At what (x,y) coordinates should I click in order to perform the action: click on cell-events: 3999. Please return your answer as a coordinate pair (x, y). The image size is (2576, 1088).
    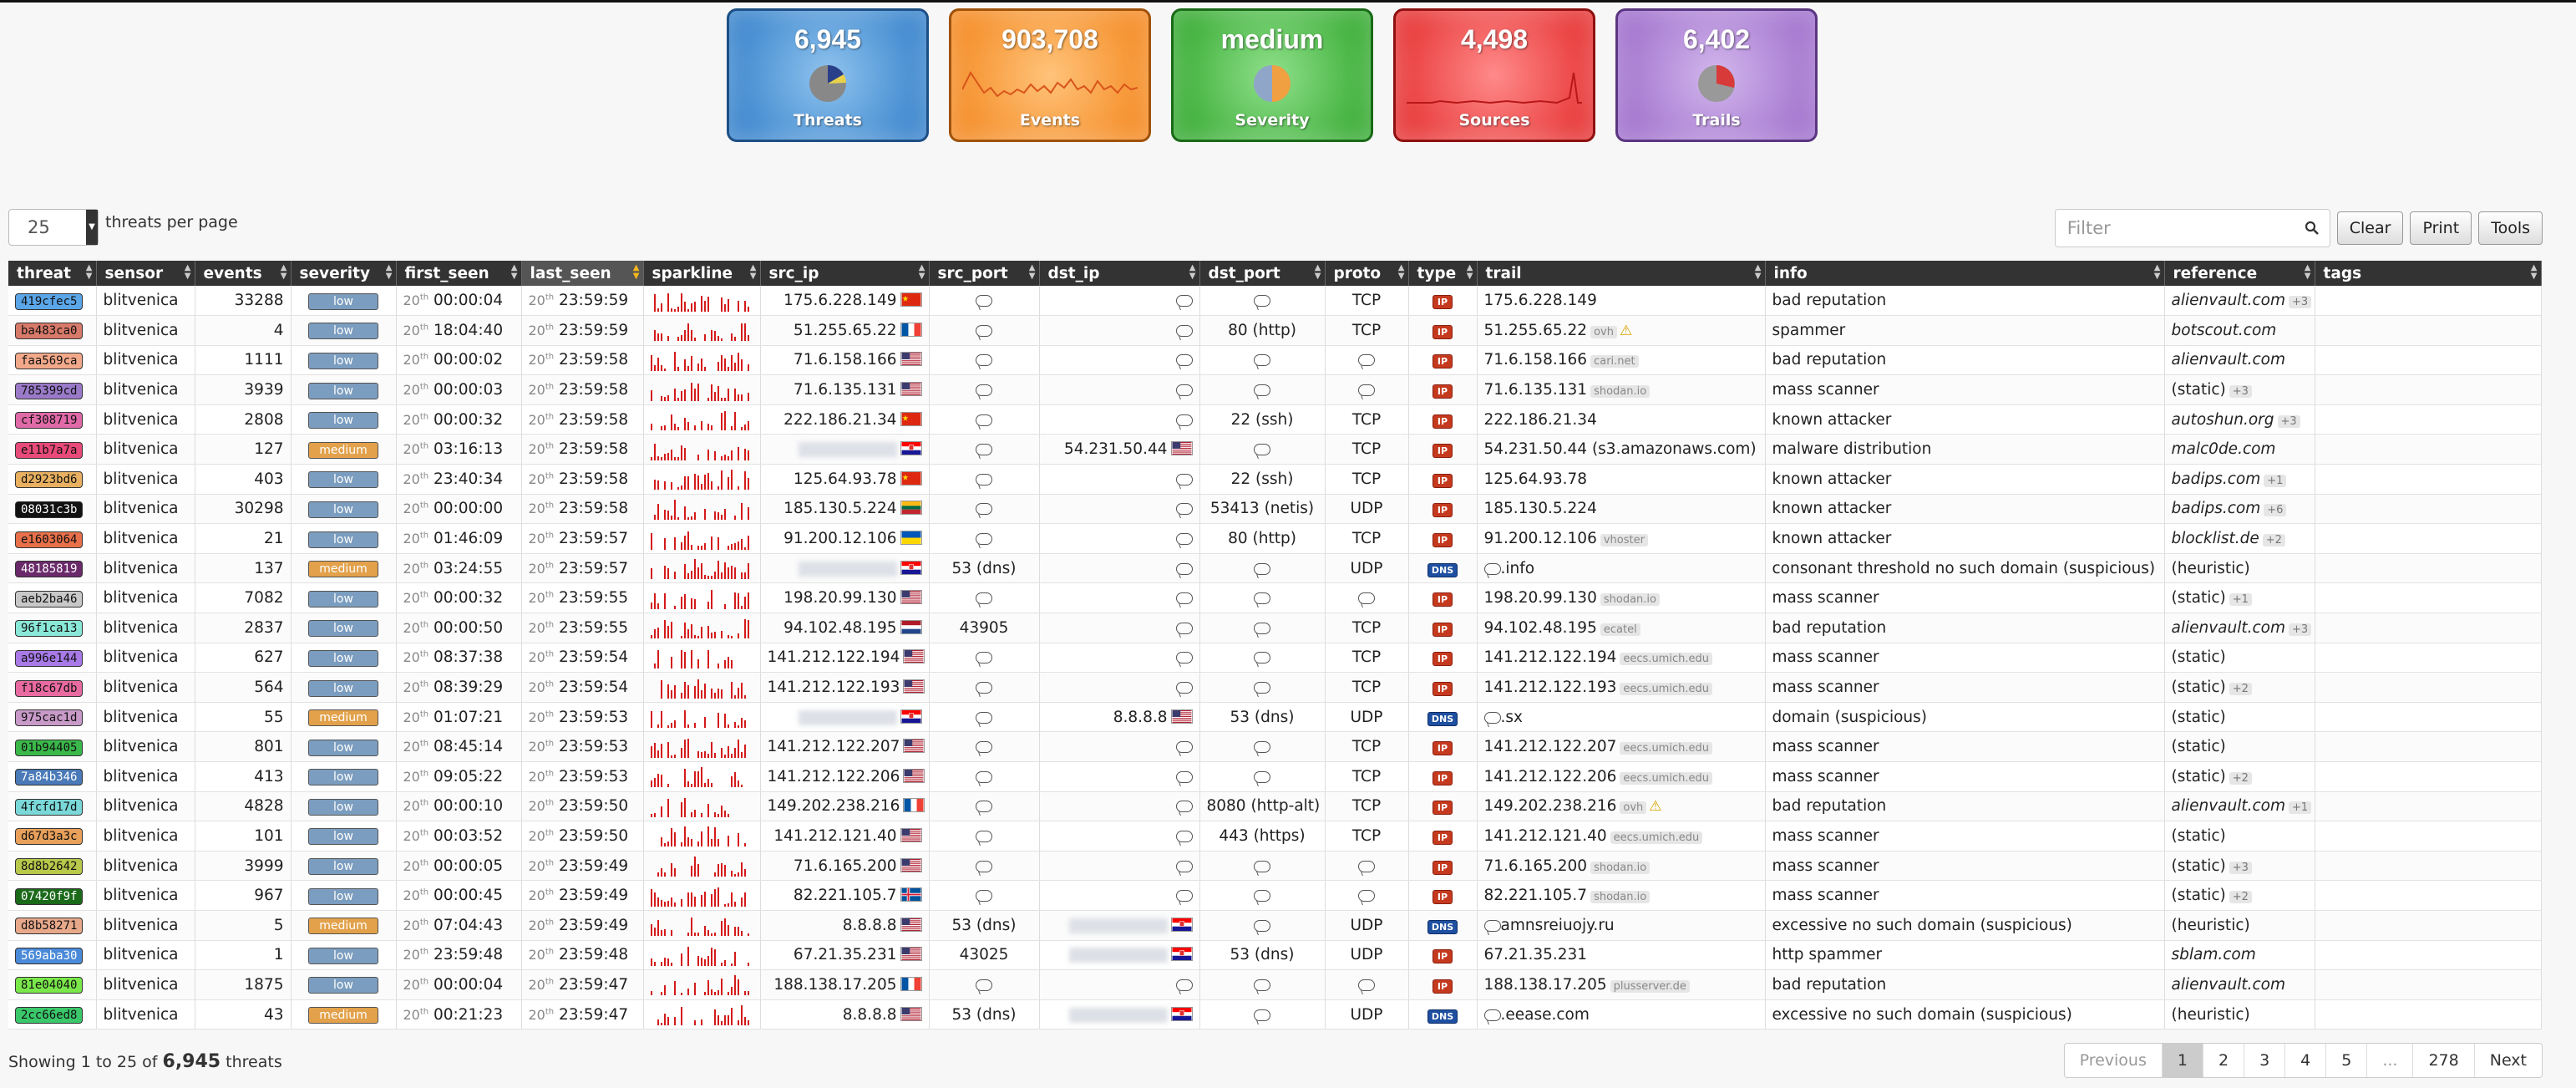
    Looking at the image, I should click on (244, 867).